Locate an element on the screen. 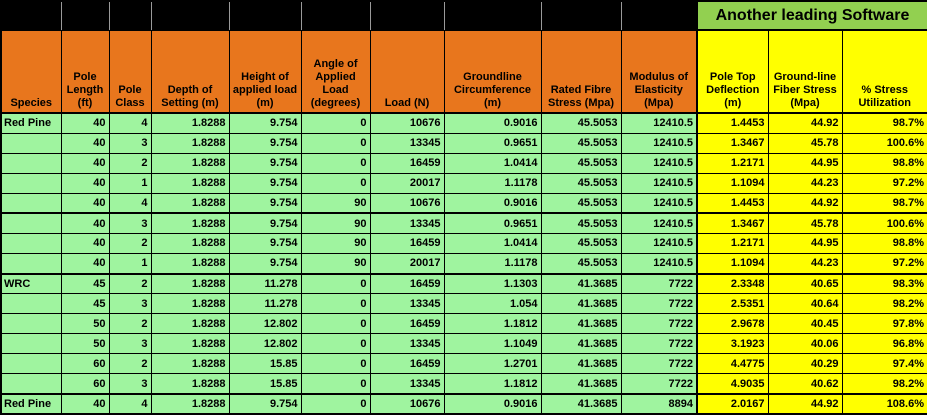  cell-pole-top-deflection-m: 4.4775 is located at coordinates (732, 364).